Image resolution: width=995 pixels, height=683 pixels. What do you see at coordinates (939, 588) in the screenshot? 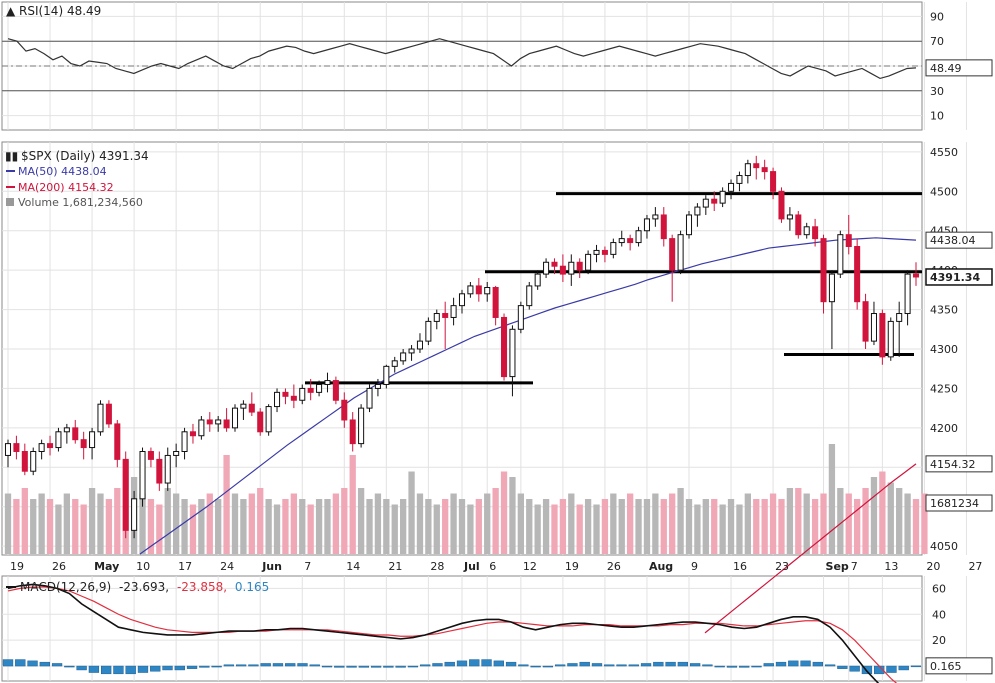
I see `macd-tick-label: 60` at bounding box center [939, 588].